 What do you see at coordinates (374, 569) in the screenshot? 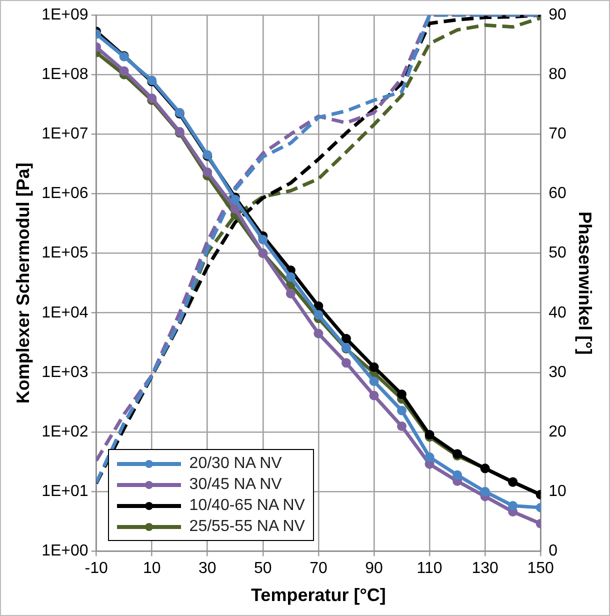
I see `x-tick-label: 90` at bounding box center [374, 569].